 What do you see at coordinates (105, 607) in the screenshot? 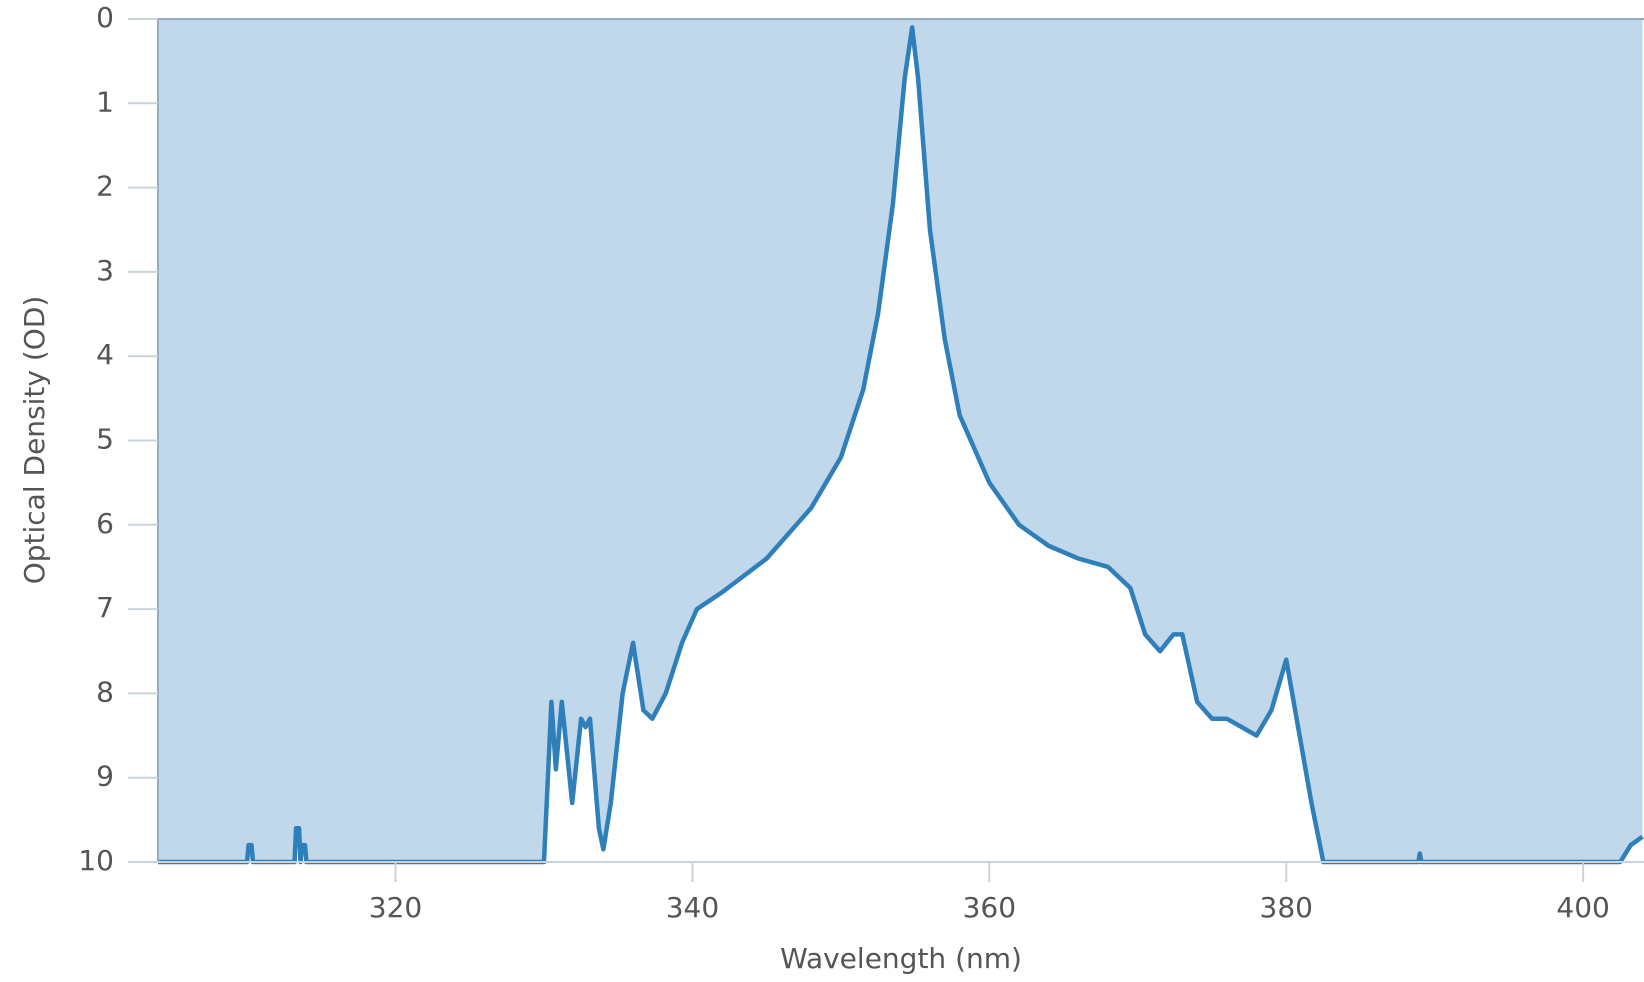
I see `y-tick-label: 7` at bounding box center [105, 607].